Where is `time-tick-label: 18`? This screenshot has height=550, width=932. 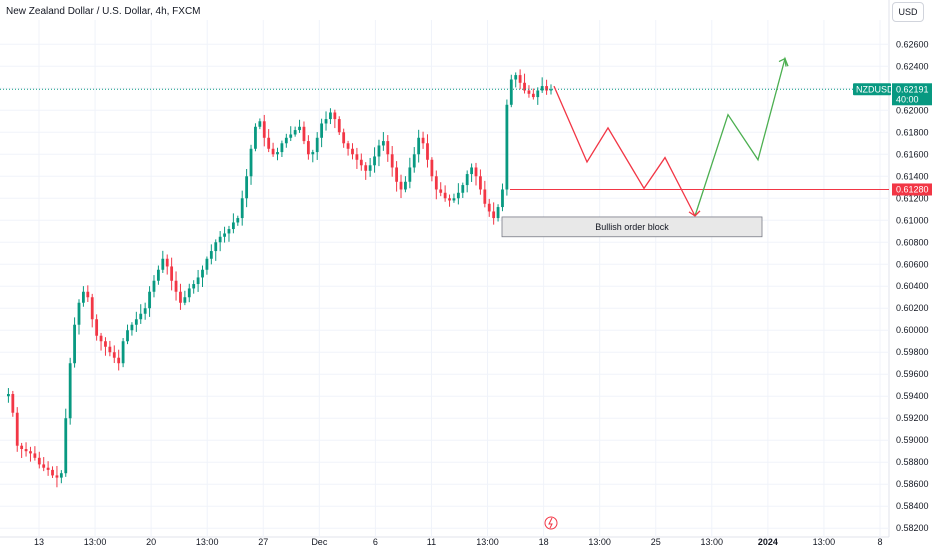
time-tick-label: 18 is located at coordinates (544, 542).